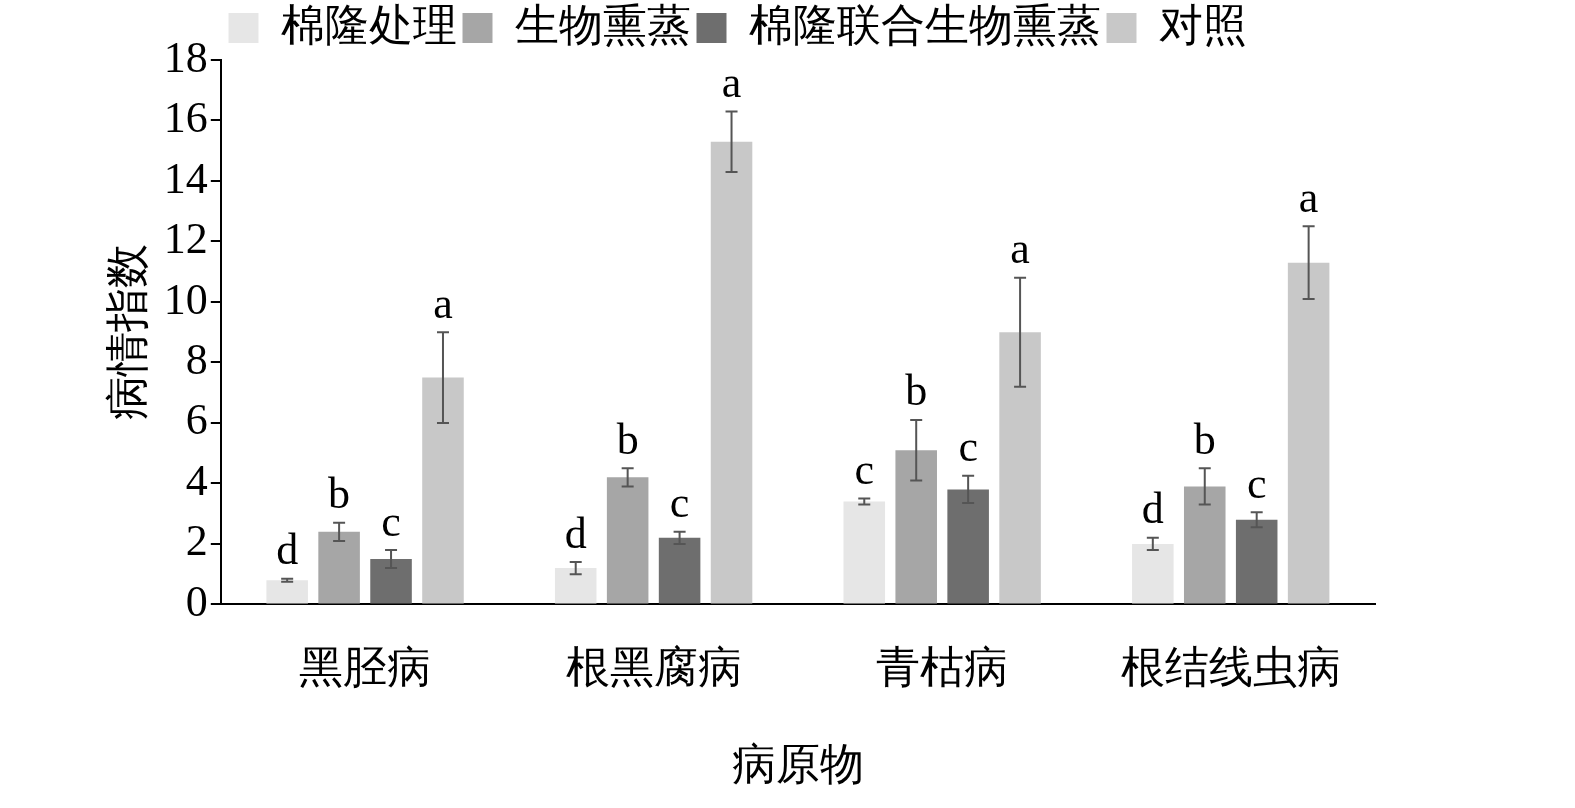  I want to click on legend-label: 生物熏蒸, so click(602, 25).